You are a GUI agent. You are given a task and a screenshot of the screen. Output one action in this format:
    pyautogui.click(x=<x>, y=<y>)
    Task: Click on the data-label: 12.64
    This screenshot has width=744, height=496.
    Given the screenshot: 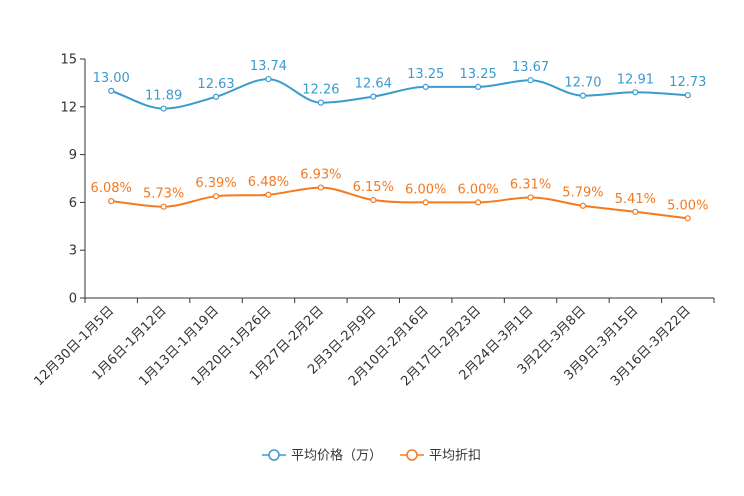 What is the action you would take?
    pyautogui.click(x=373, y=84)
    